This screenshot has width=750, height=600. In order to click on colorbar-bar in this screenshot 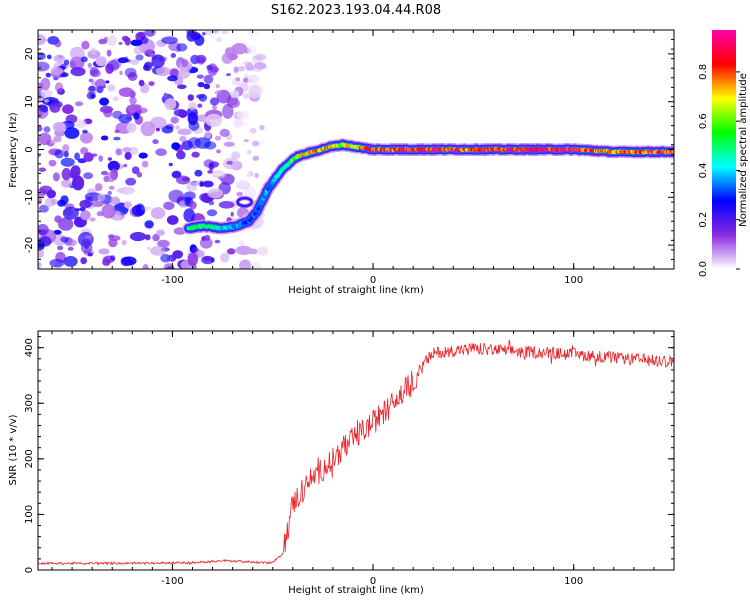, I will do `click(724, 149)`.